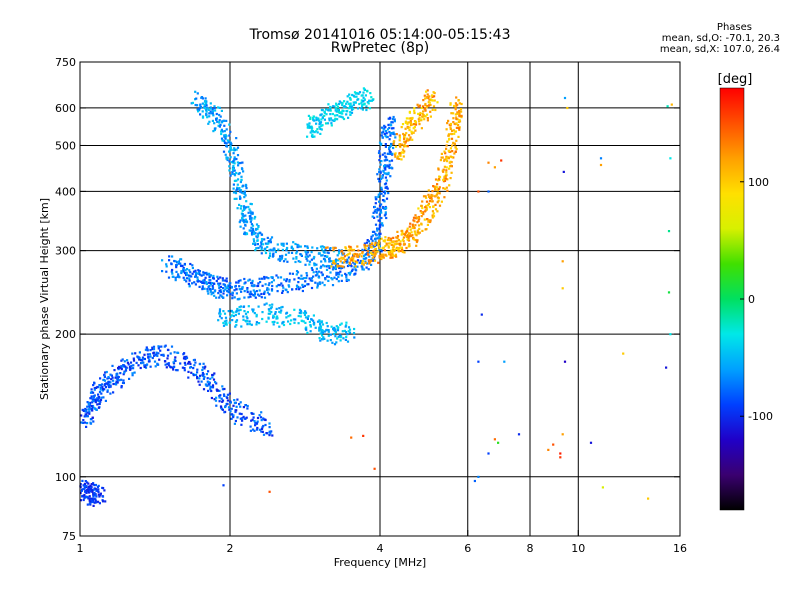 The height and width of the screenshot is (600, 800). I want to click on x-tick-label: 6, so click(467, 548).